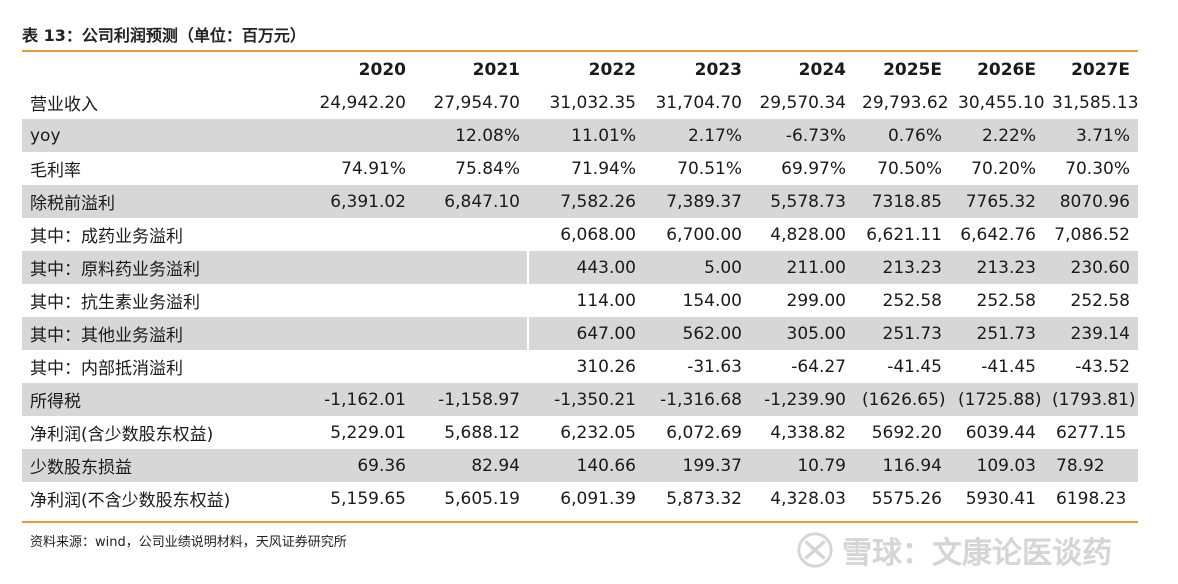 The image size is (1178, 584). I want to click on value-cell: 27,954.70, so click(476, 102).